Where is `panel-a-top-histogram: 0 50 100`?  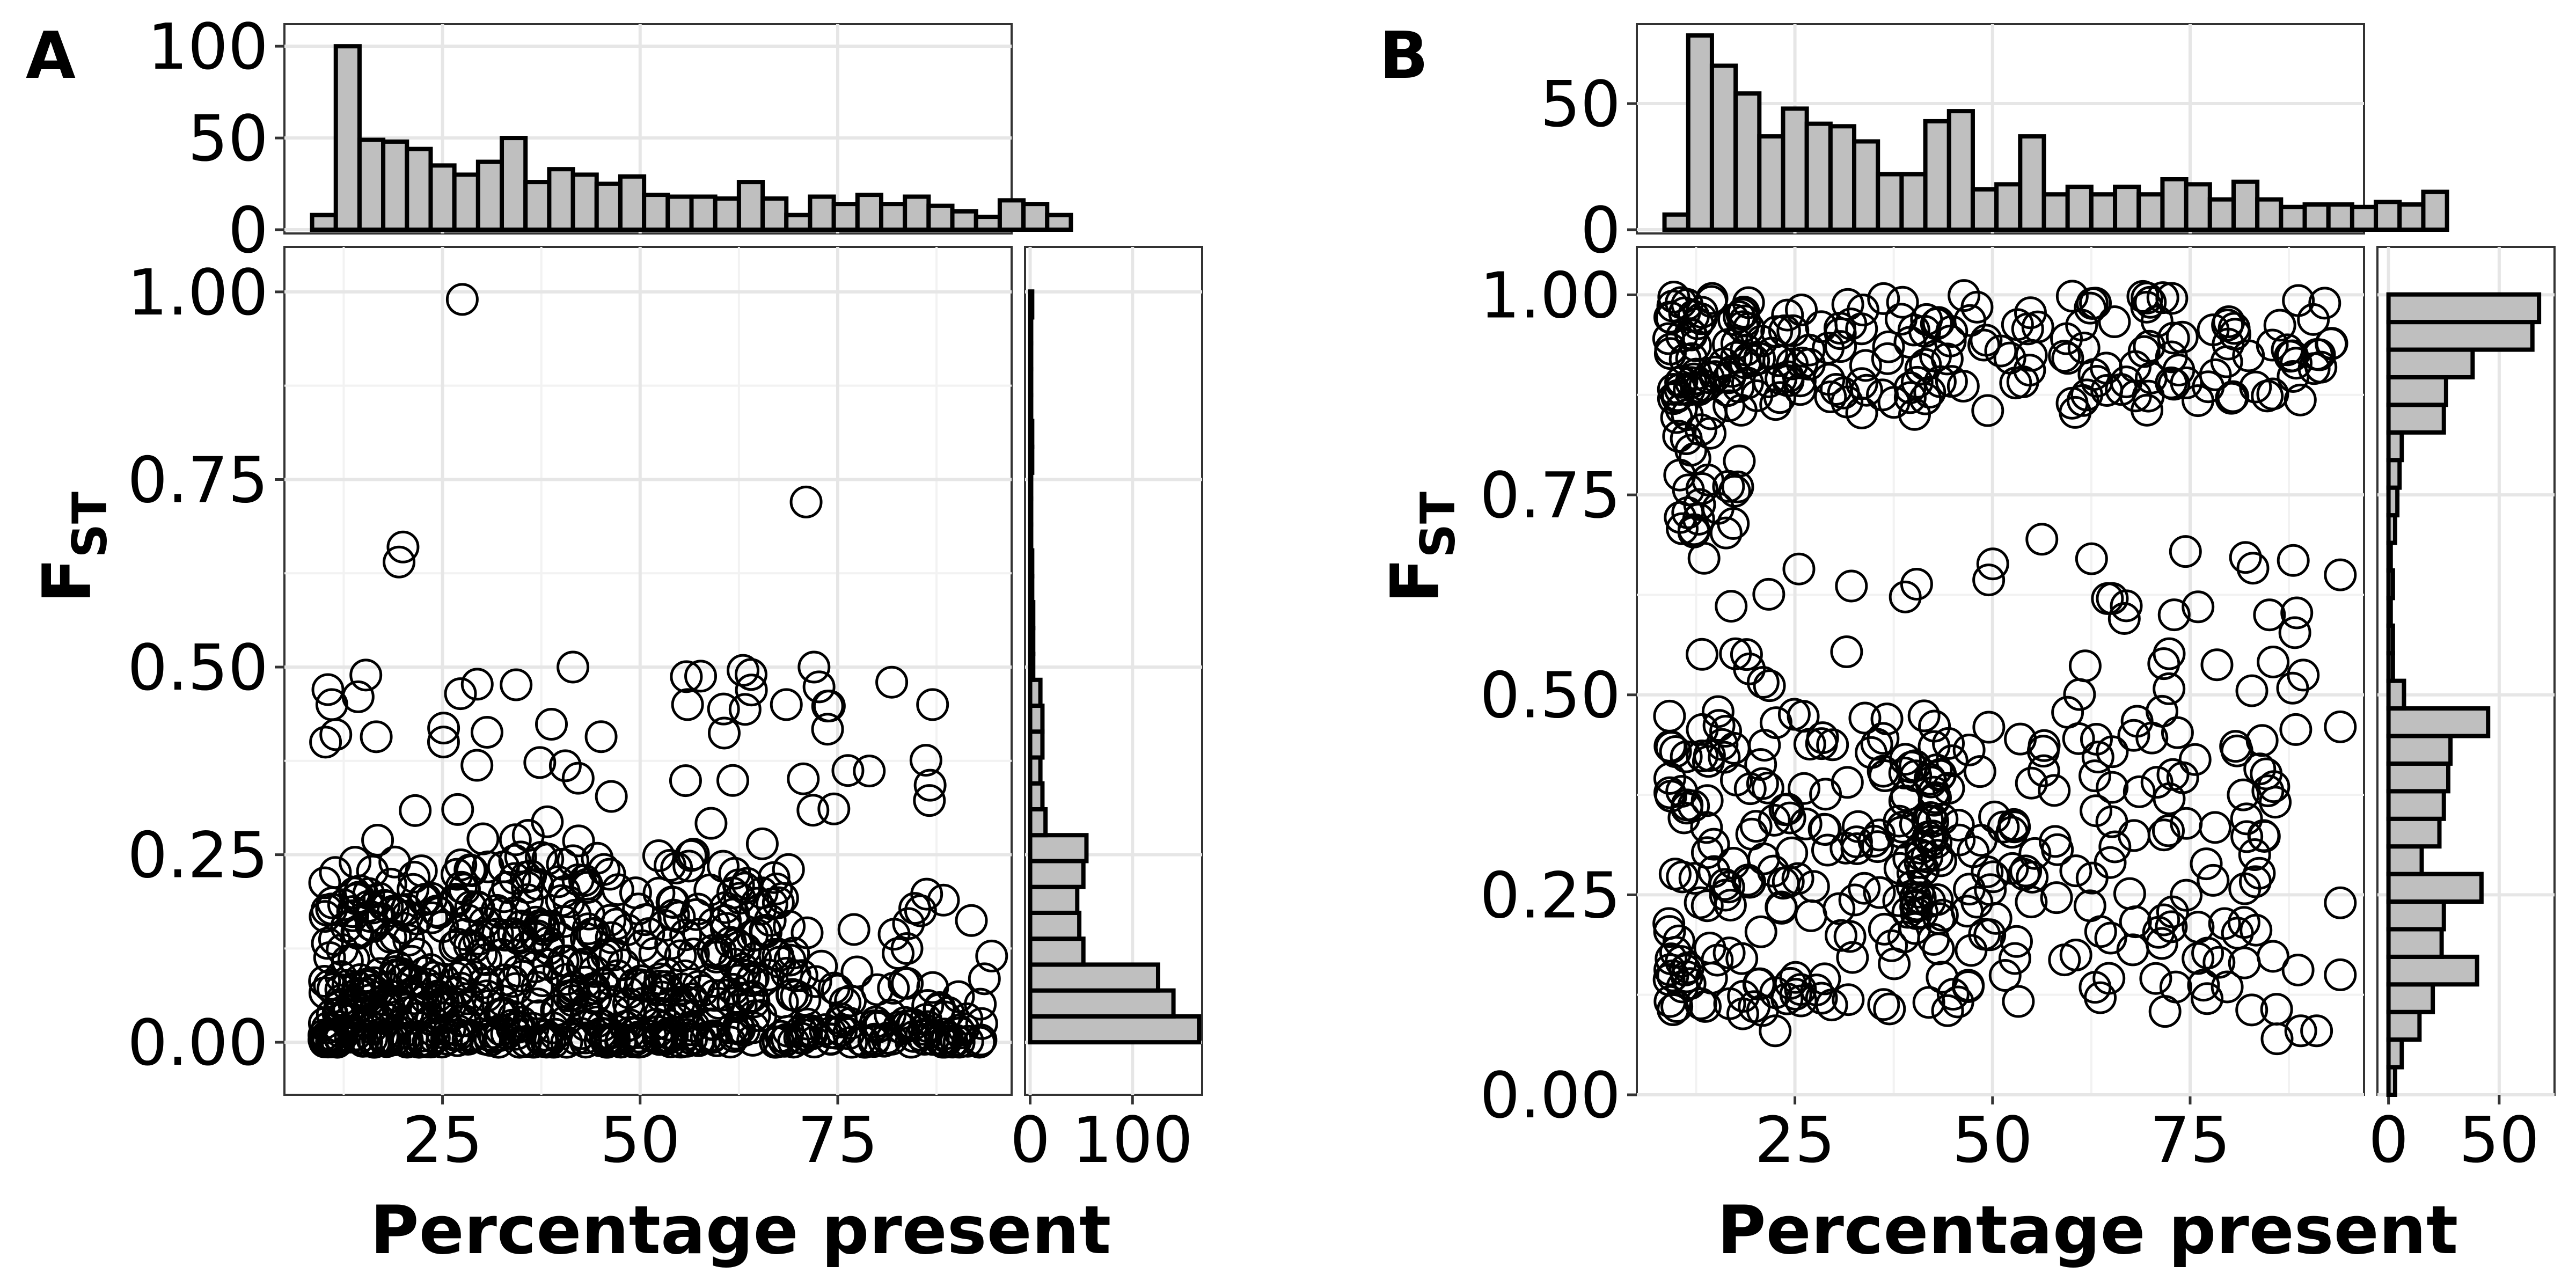
panel-a-top-histogram: 0 50 100 is located at coordinates (610, 138).